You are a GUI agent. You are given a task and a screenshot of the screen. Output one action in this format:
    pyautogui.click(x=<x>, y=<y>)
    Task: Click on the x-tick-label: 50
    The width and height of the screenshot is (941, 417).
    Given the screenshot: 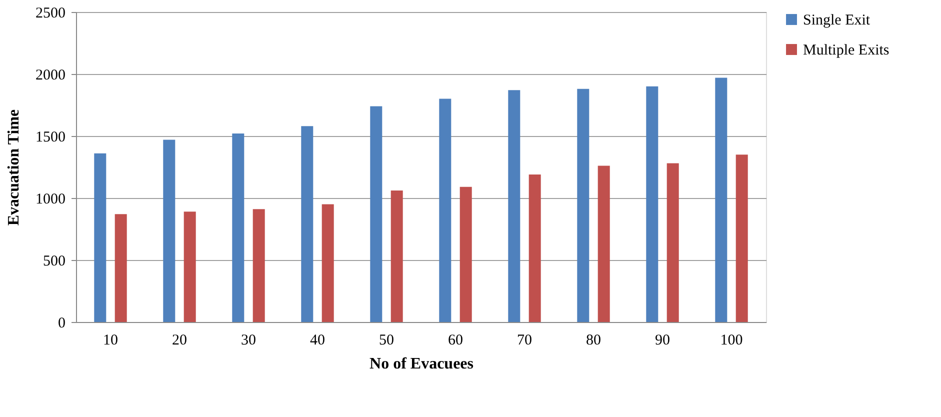 What is the action you would take?
    pyautogui.click(x=386, y=340)
    